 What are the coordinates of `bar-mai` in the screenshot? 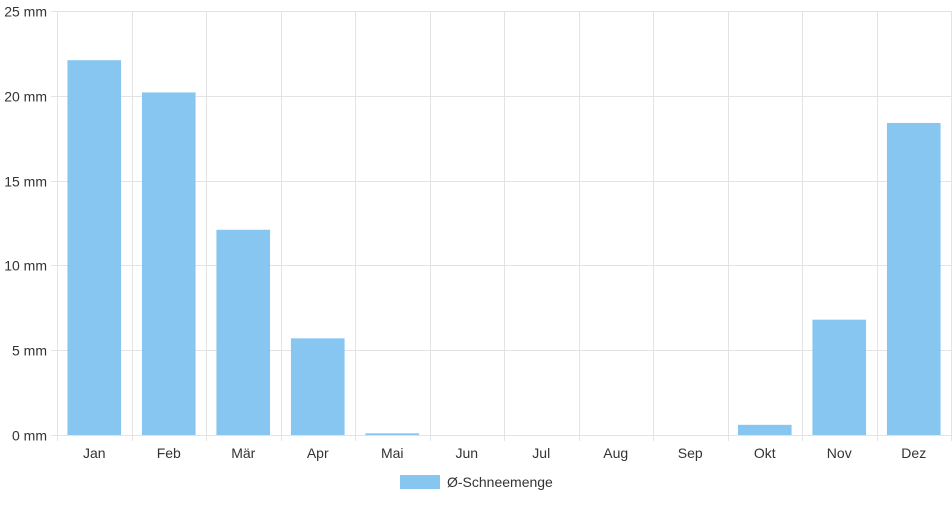 It's located at (392, 434).